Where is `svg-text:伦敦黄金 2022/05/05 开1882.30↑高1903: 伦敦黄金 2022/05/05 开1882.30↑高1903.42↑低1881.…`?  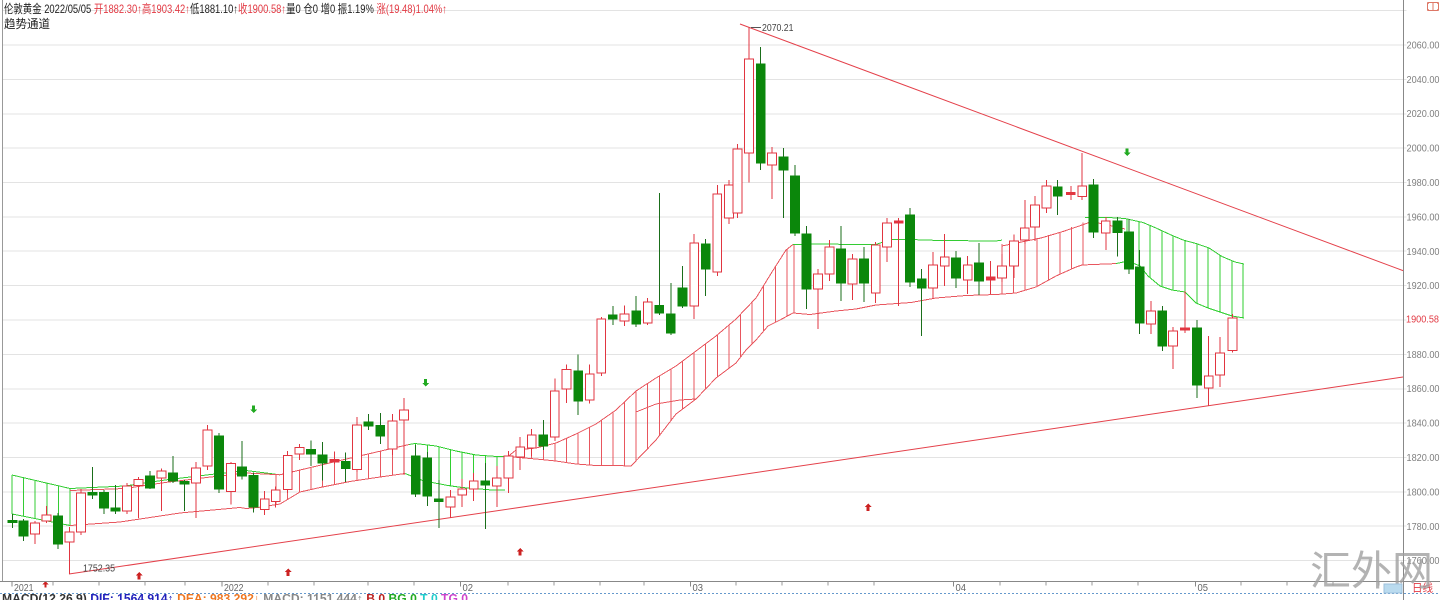 svg-text:伦敦黄金 2022/05/05 开1882.30↑高1903: 伦敦黄金 2022/05/05 开1882.30↑高1903.42↑低1881.… is located at coordinates (225, 8).